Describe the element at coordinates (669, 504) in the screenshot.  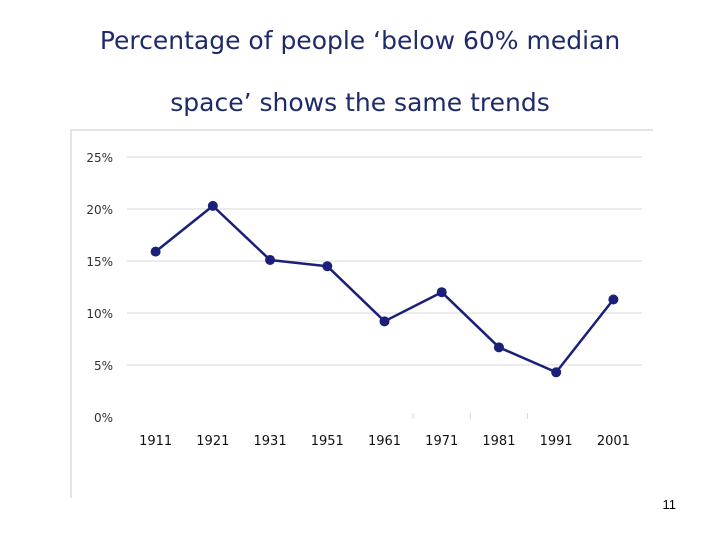
I see `page-number: 11` at that location.